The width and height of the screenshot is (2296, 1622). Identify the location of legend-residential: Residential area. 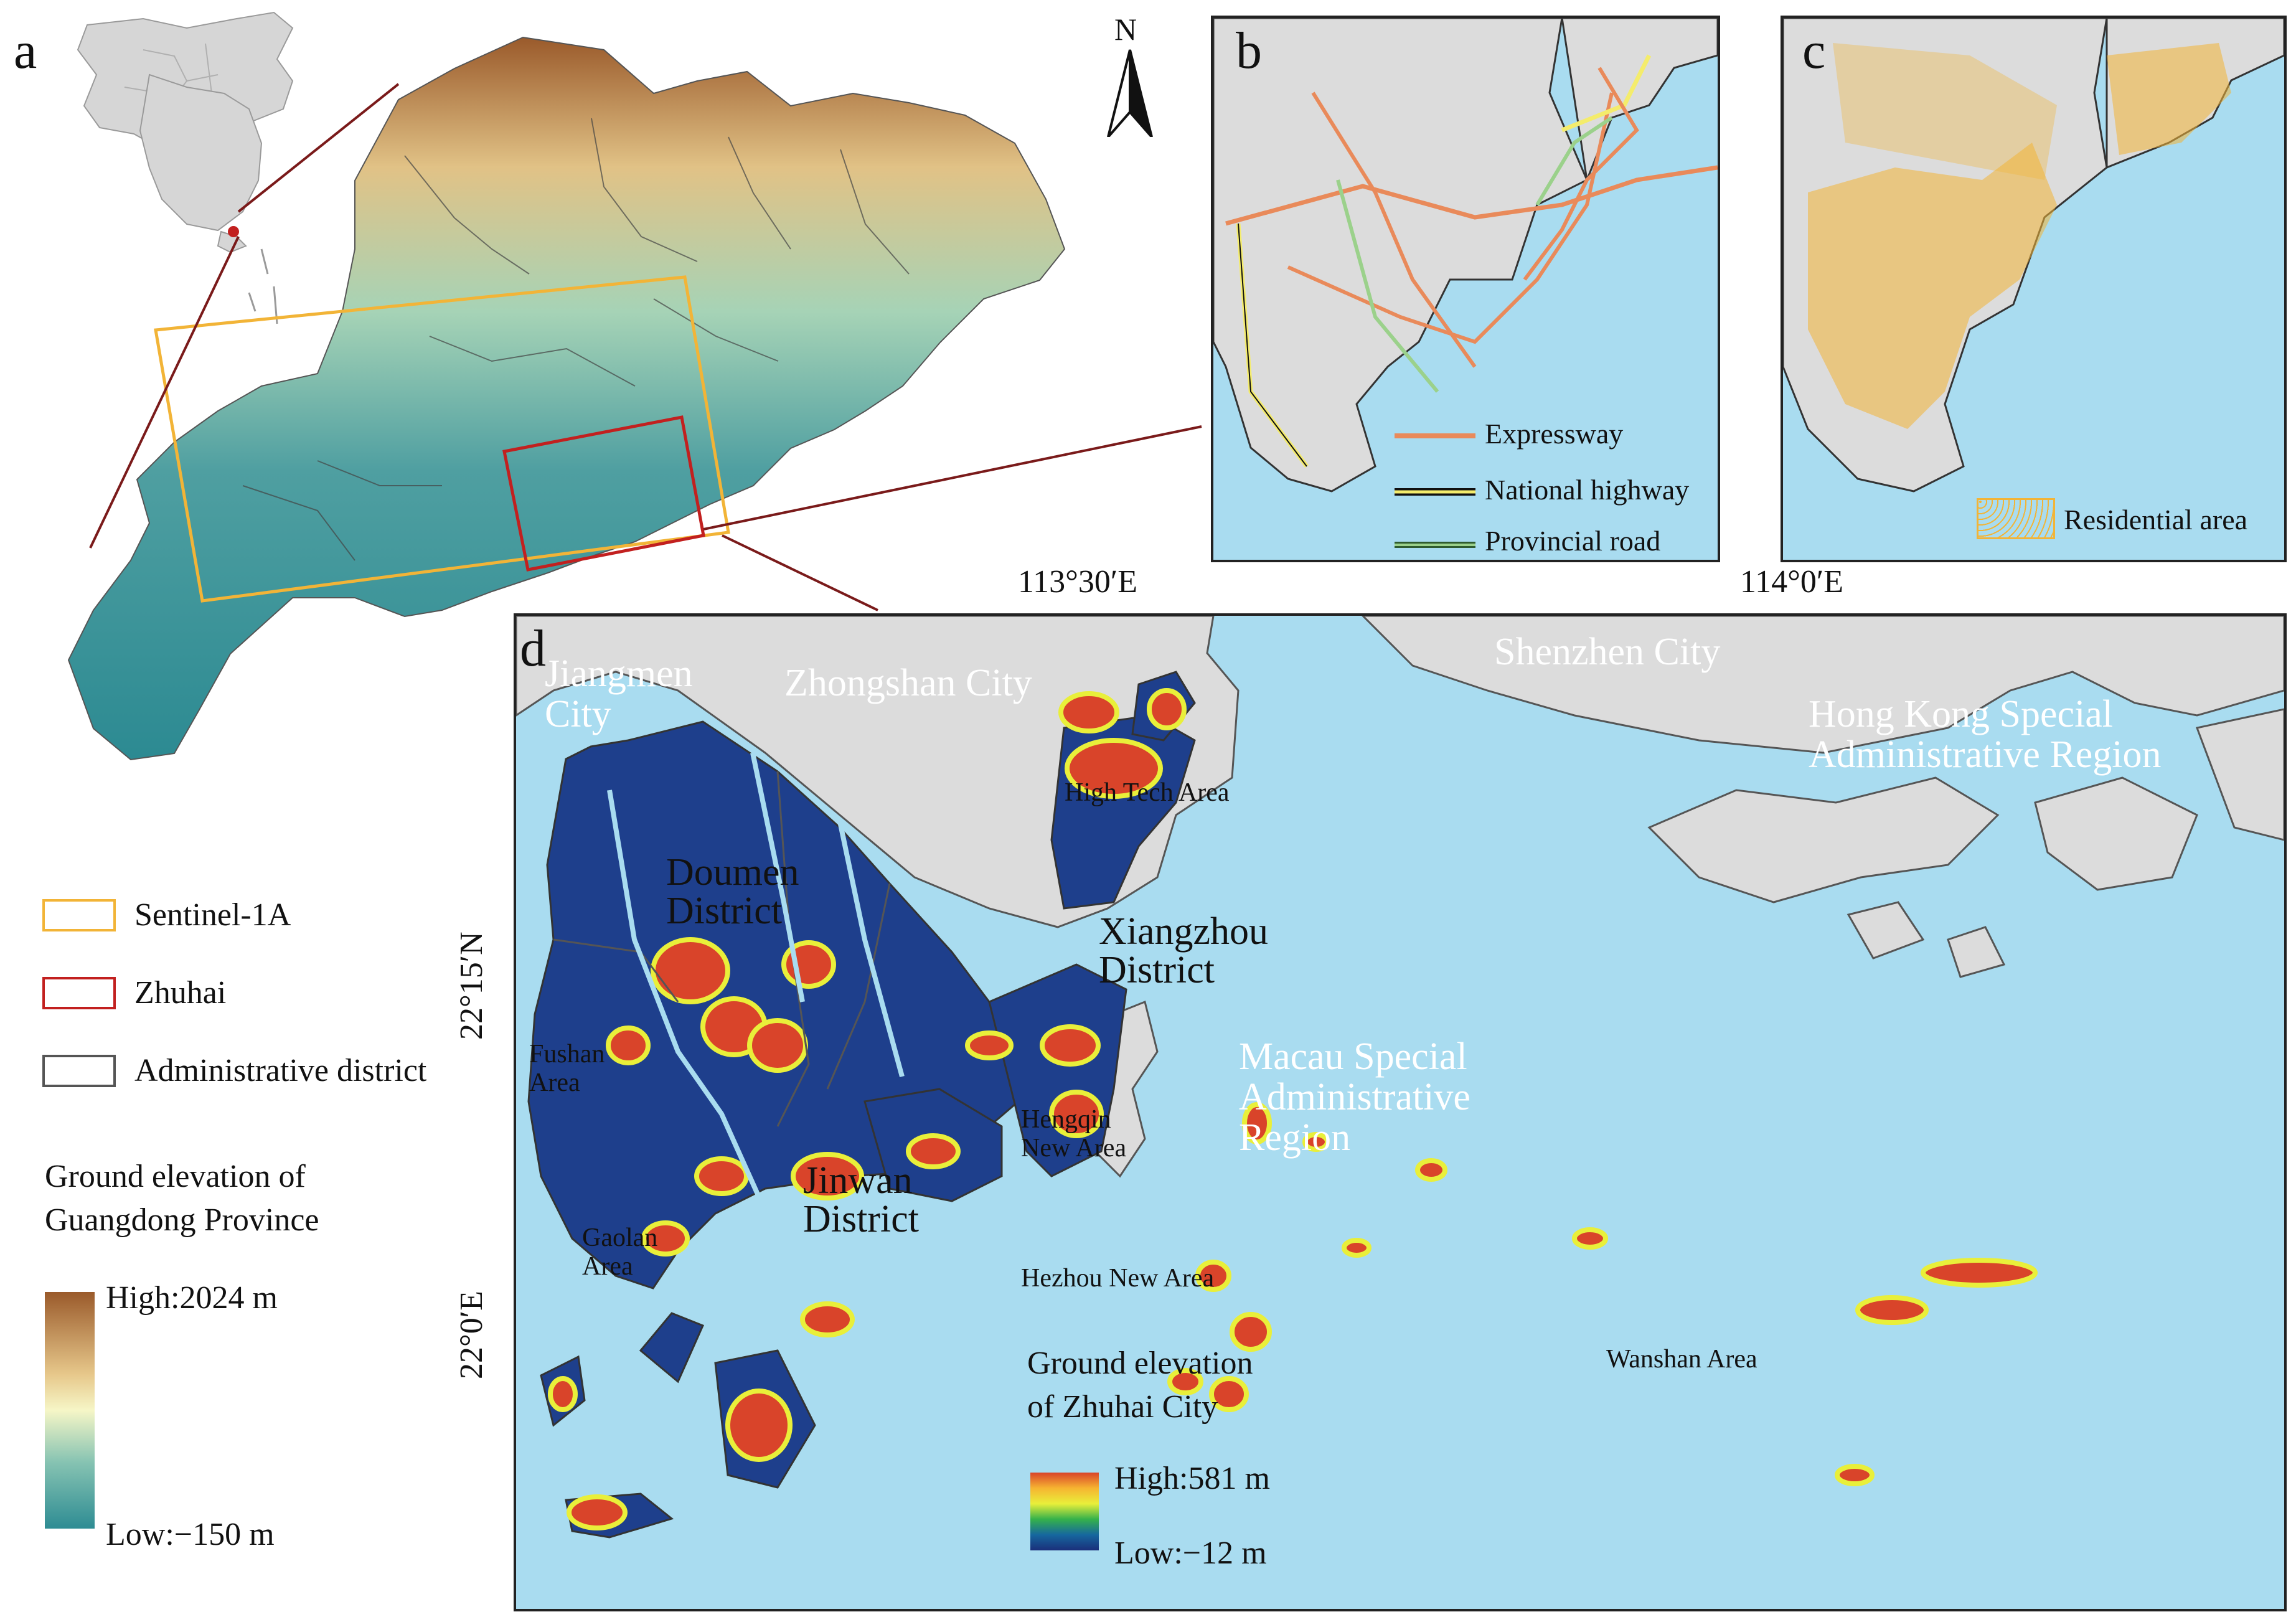
(2156, 519).